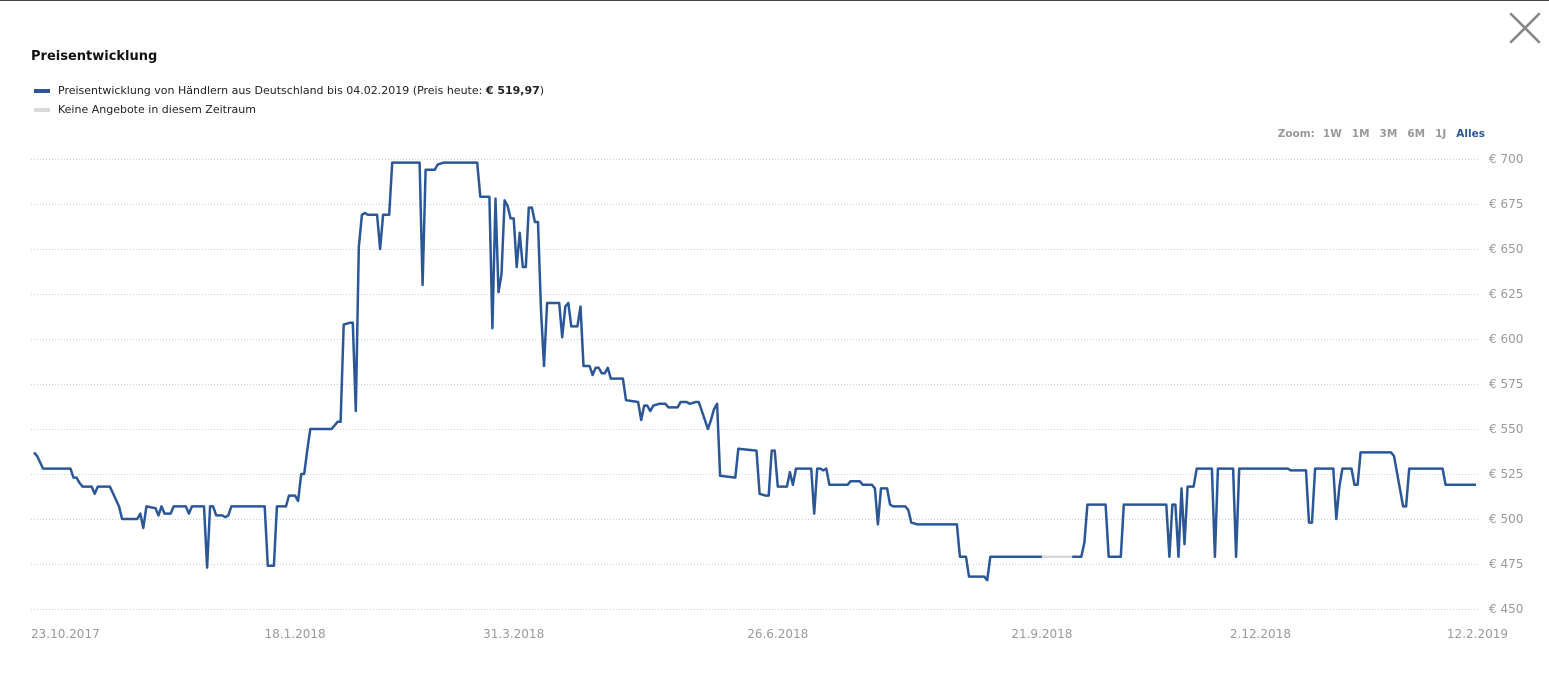 Image resolution: width=1549 pixels, height=692 pixels. Describe the element at coordinates (289, 109) in the screenshot. I see `legend-item-gap: Keine Angebote in diesem Zeitraum` at that location.